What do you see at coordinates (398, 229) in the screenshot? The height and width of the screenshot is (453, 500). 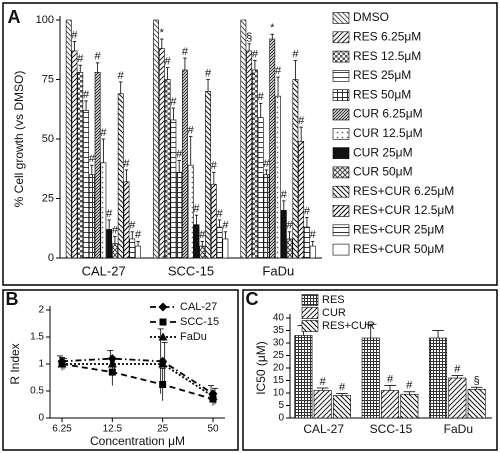 I see `legend-label: RES+CUR 25μM` at bounding box center [398, 229].